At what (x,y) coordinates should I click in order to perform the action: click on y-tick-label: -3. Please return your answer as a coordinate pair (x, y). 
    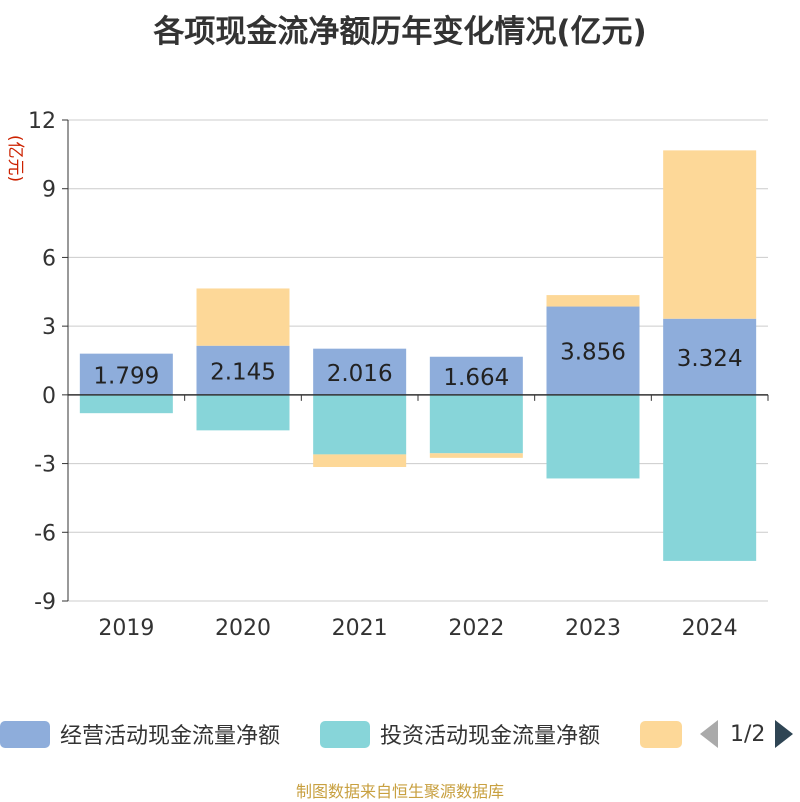
    Looking at the image, I should click on (45, 465).